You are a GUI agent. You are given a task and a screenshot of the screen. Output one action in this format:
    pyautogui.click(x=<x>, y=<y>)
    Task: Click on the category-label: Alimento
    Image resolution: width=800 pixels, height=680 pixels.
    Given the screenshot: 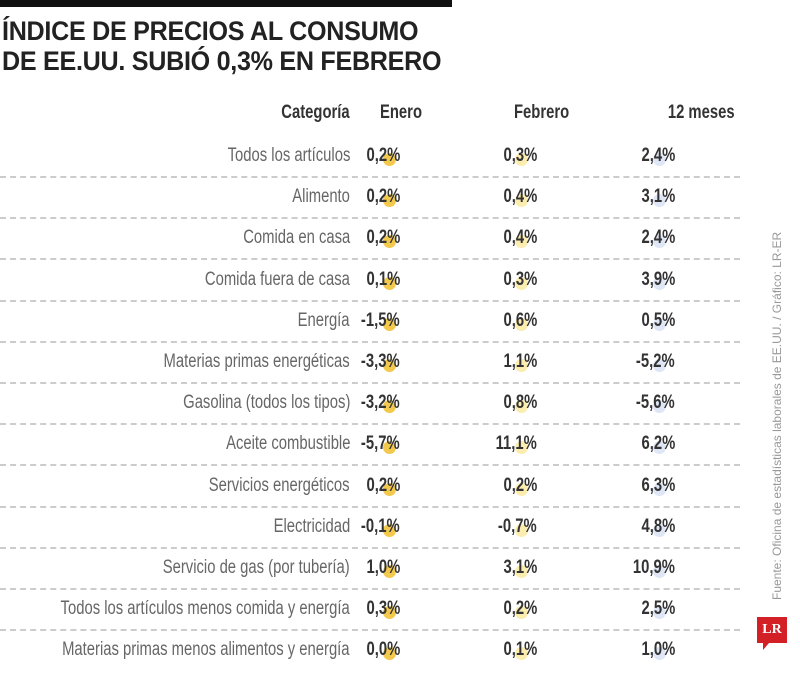 What is the action you would take?
    pyautogui.click(x=321, y=197)
    